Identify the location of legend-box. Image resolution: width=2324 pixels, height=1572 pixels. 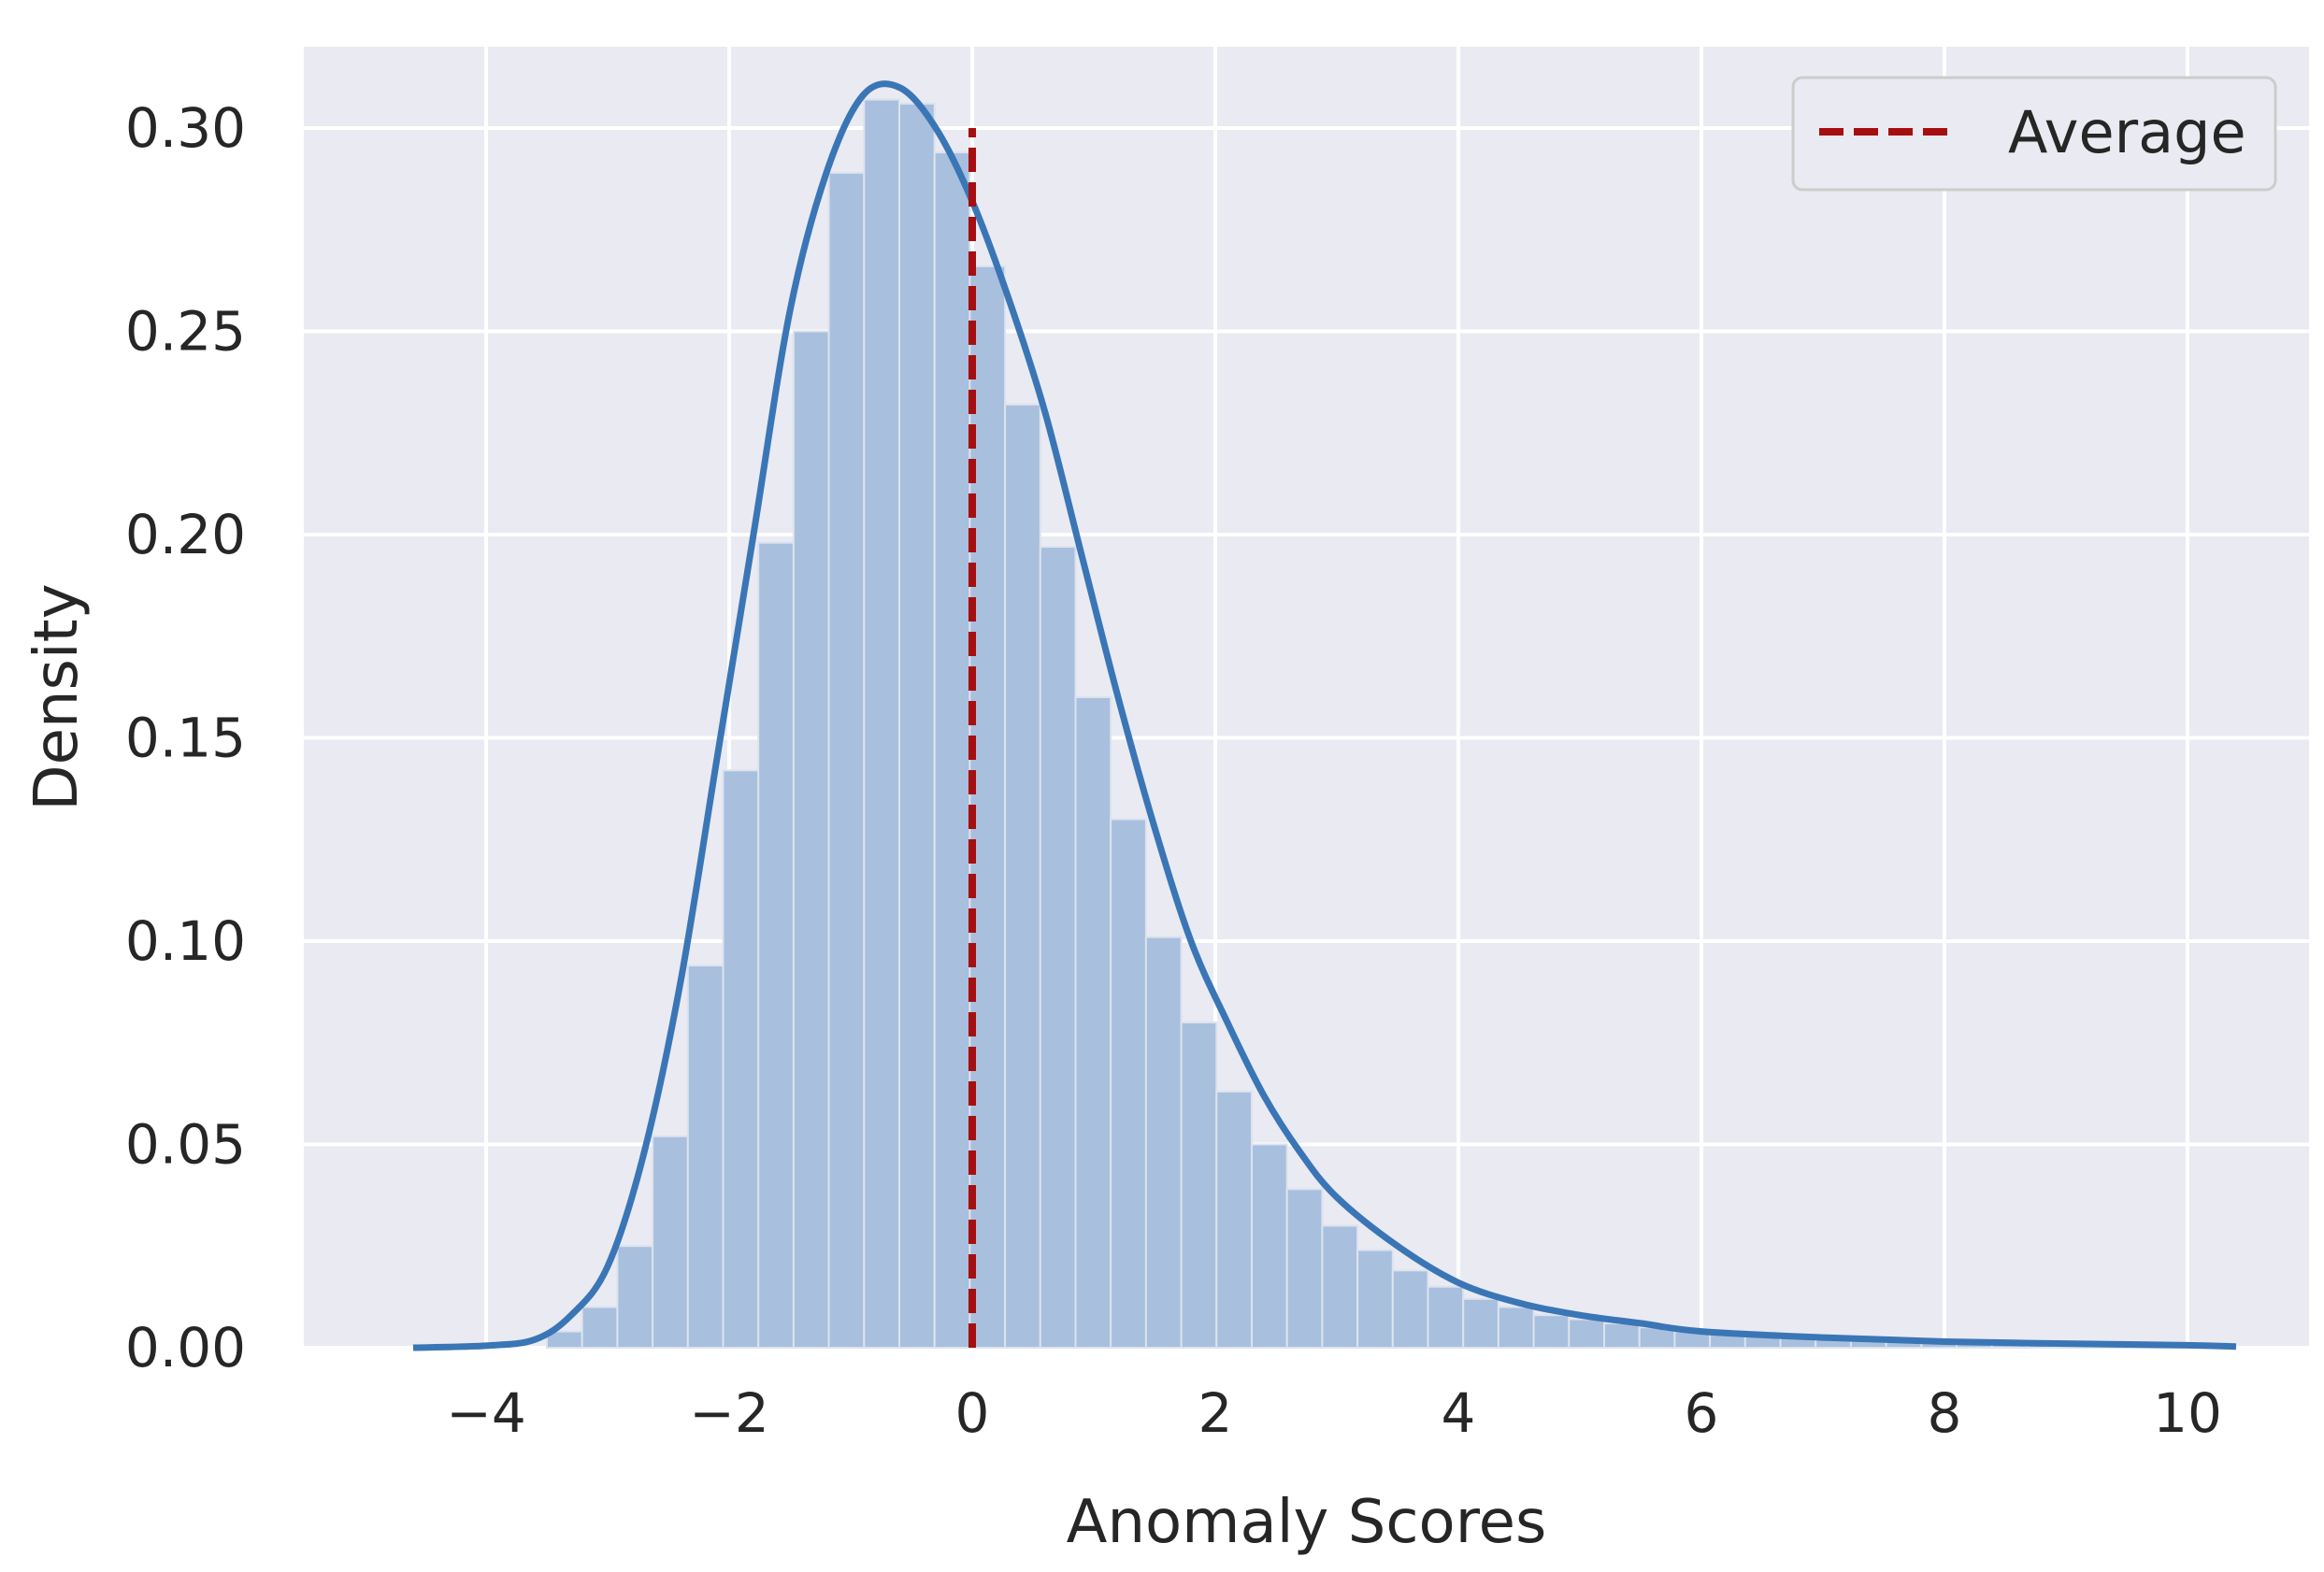
(2034, 134).